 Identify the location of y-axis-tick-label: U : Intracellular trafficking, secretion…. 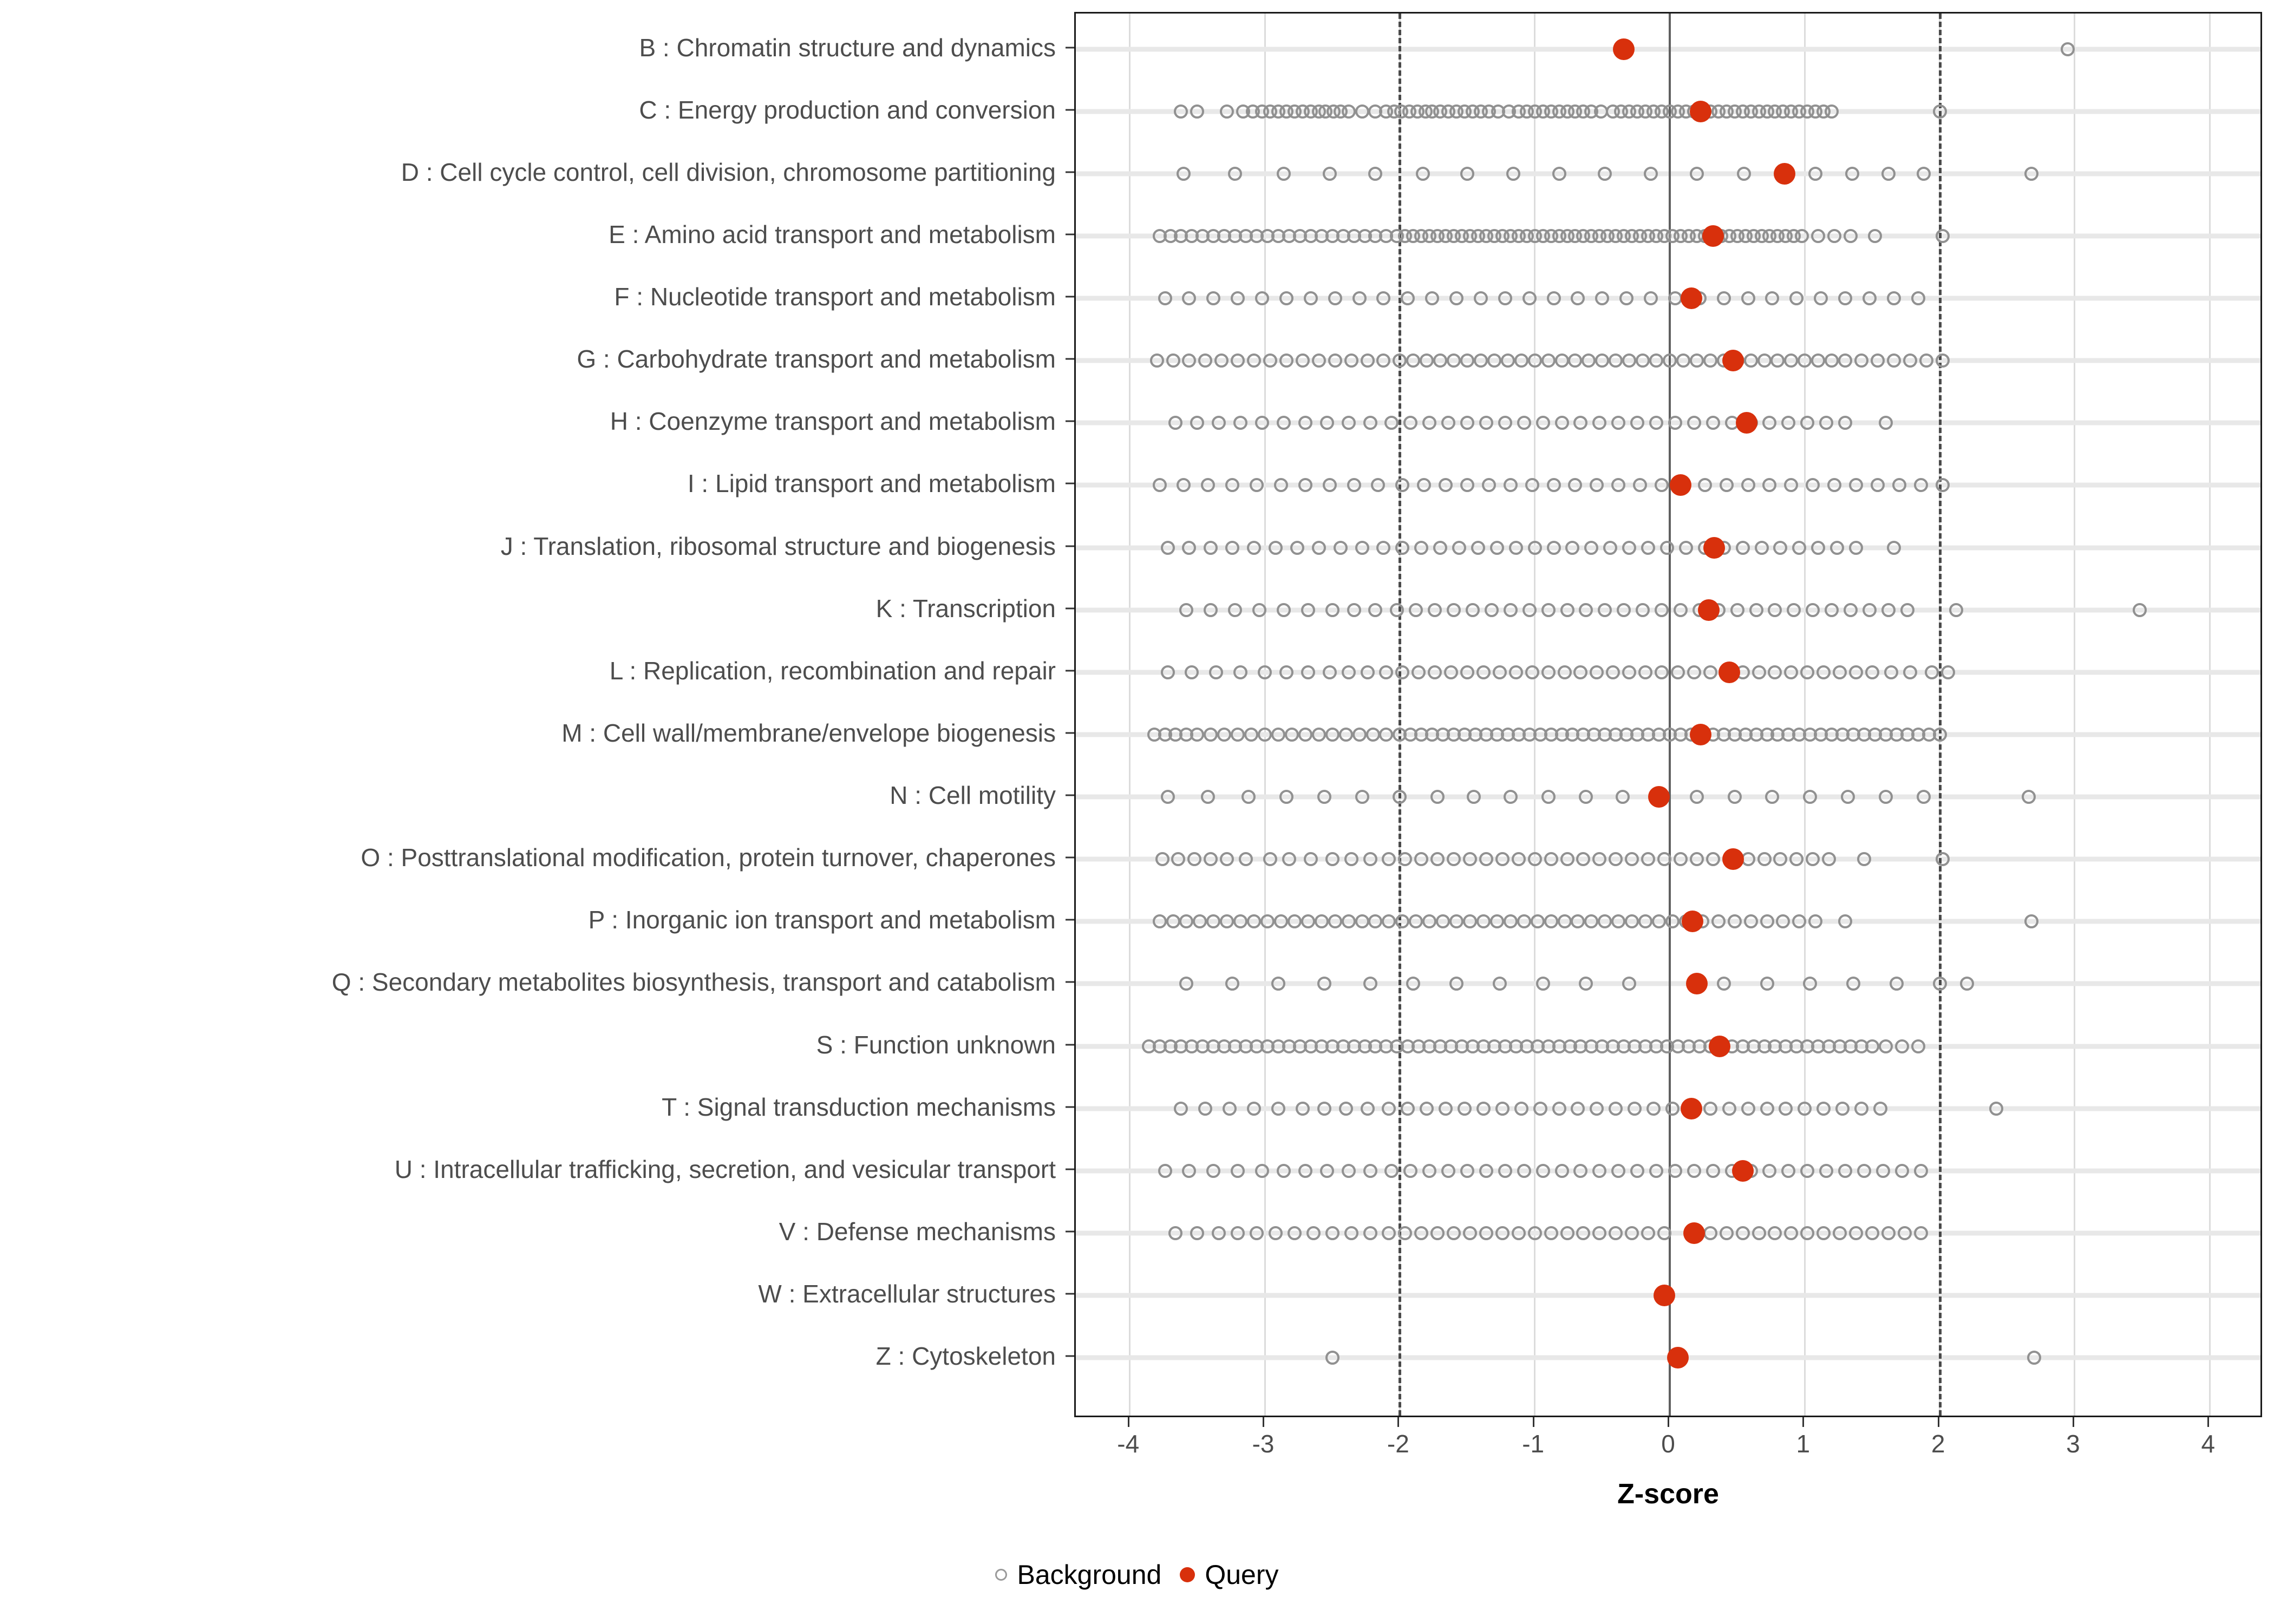
(725, 1169).